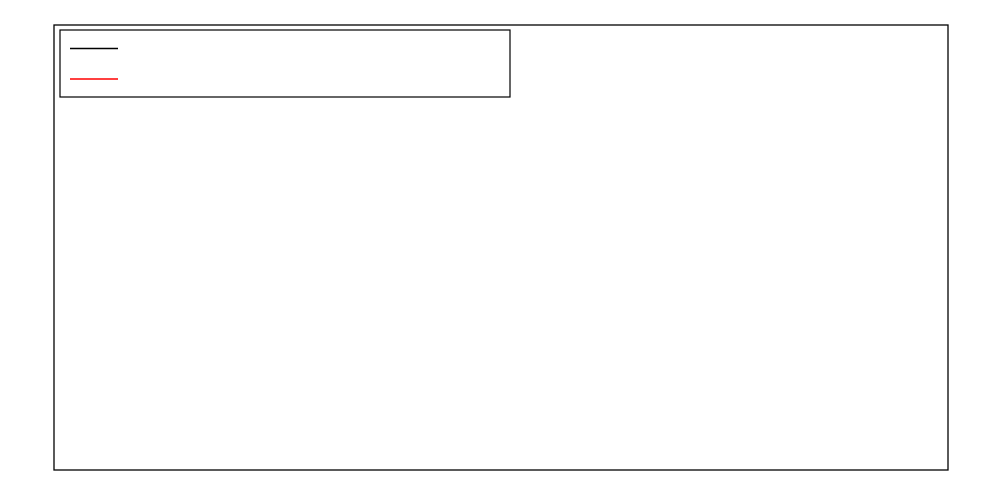  I want to click on legend, so click(285, 63).